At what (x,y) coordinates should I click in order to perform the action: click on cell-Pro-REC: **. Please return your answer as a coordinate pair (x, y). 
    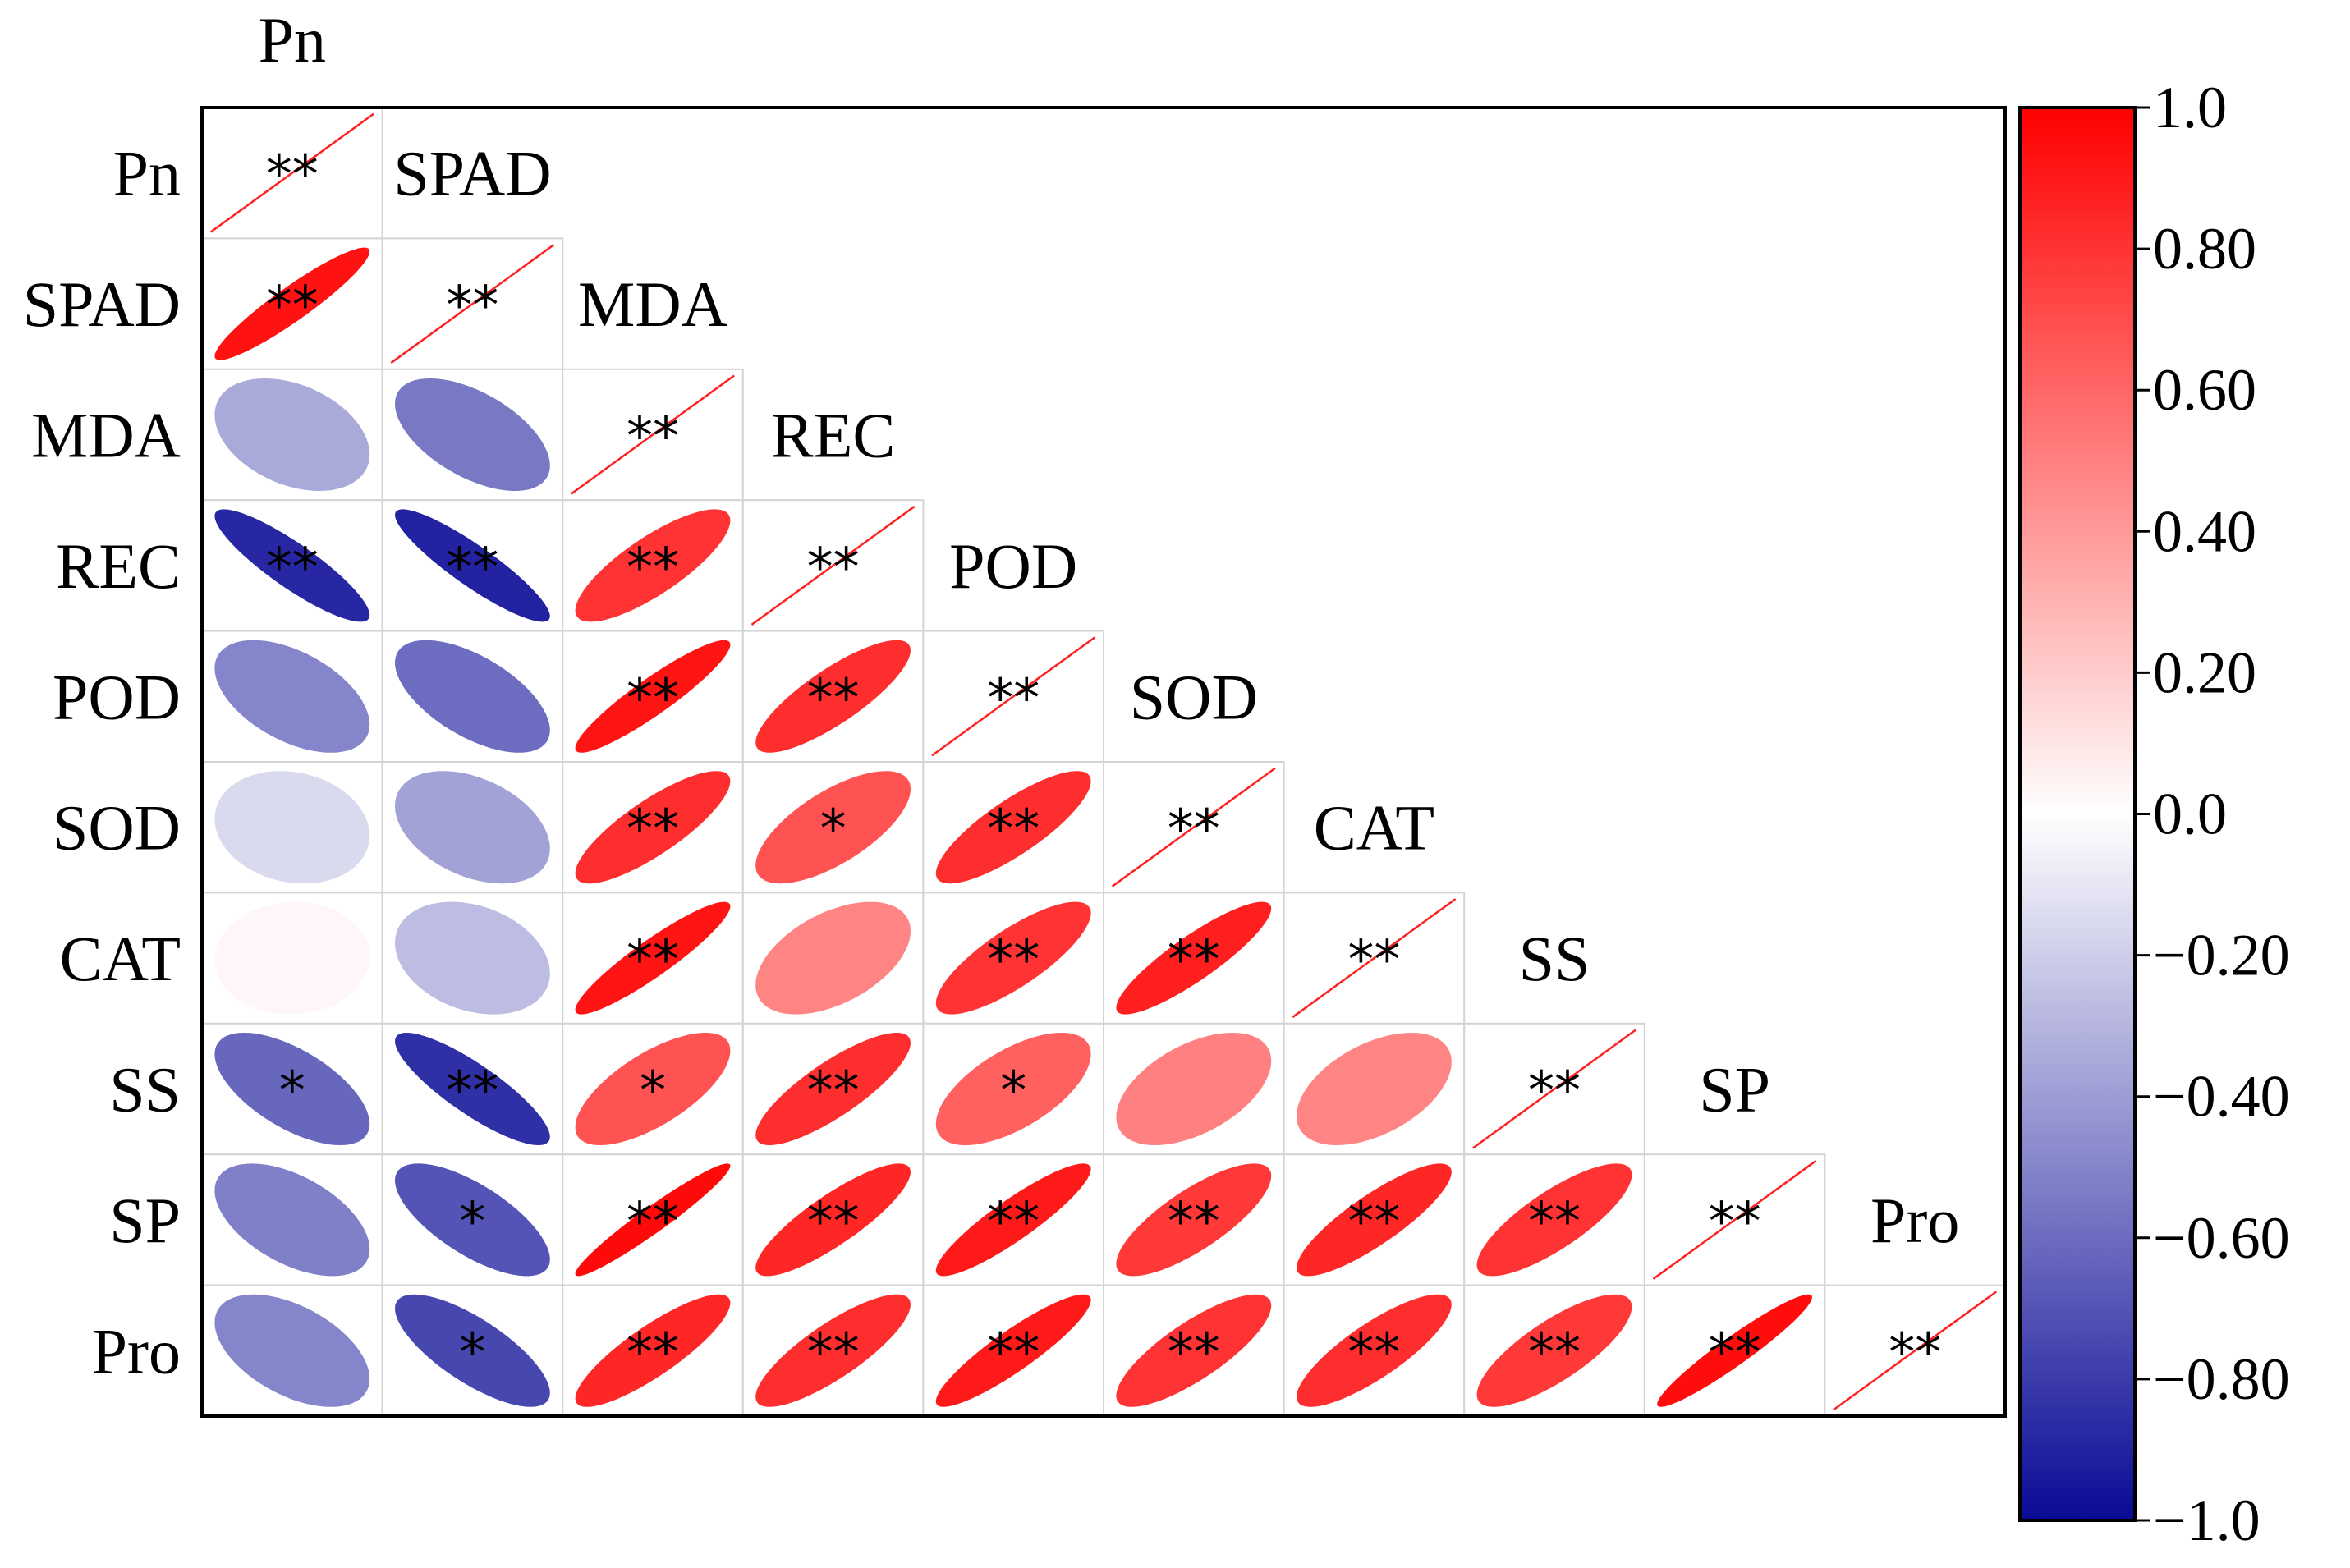
    Looking at the image, I should click on (833, 1350).